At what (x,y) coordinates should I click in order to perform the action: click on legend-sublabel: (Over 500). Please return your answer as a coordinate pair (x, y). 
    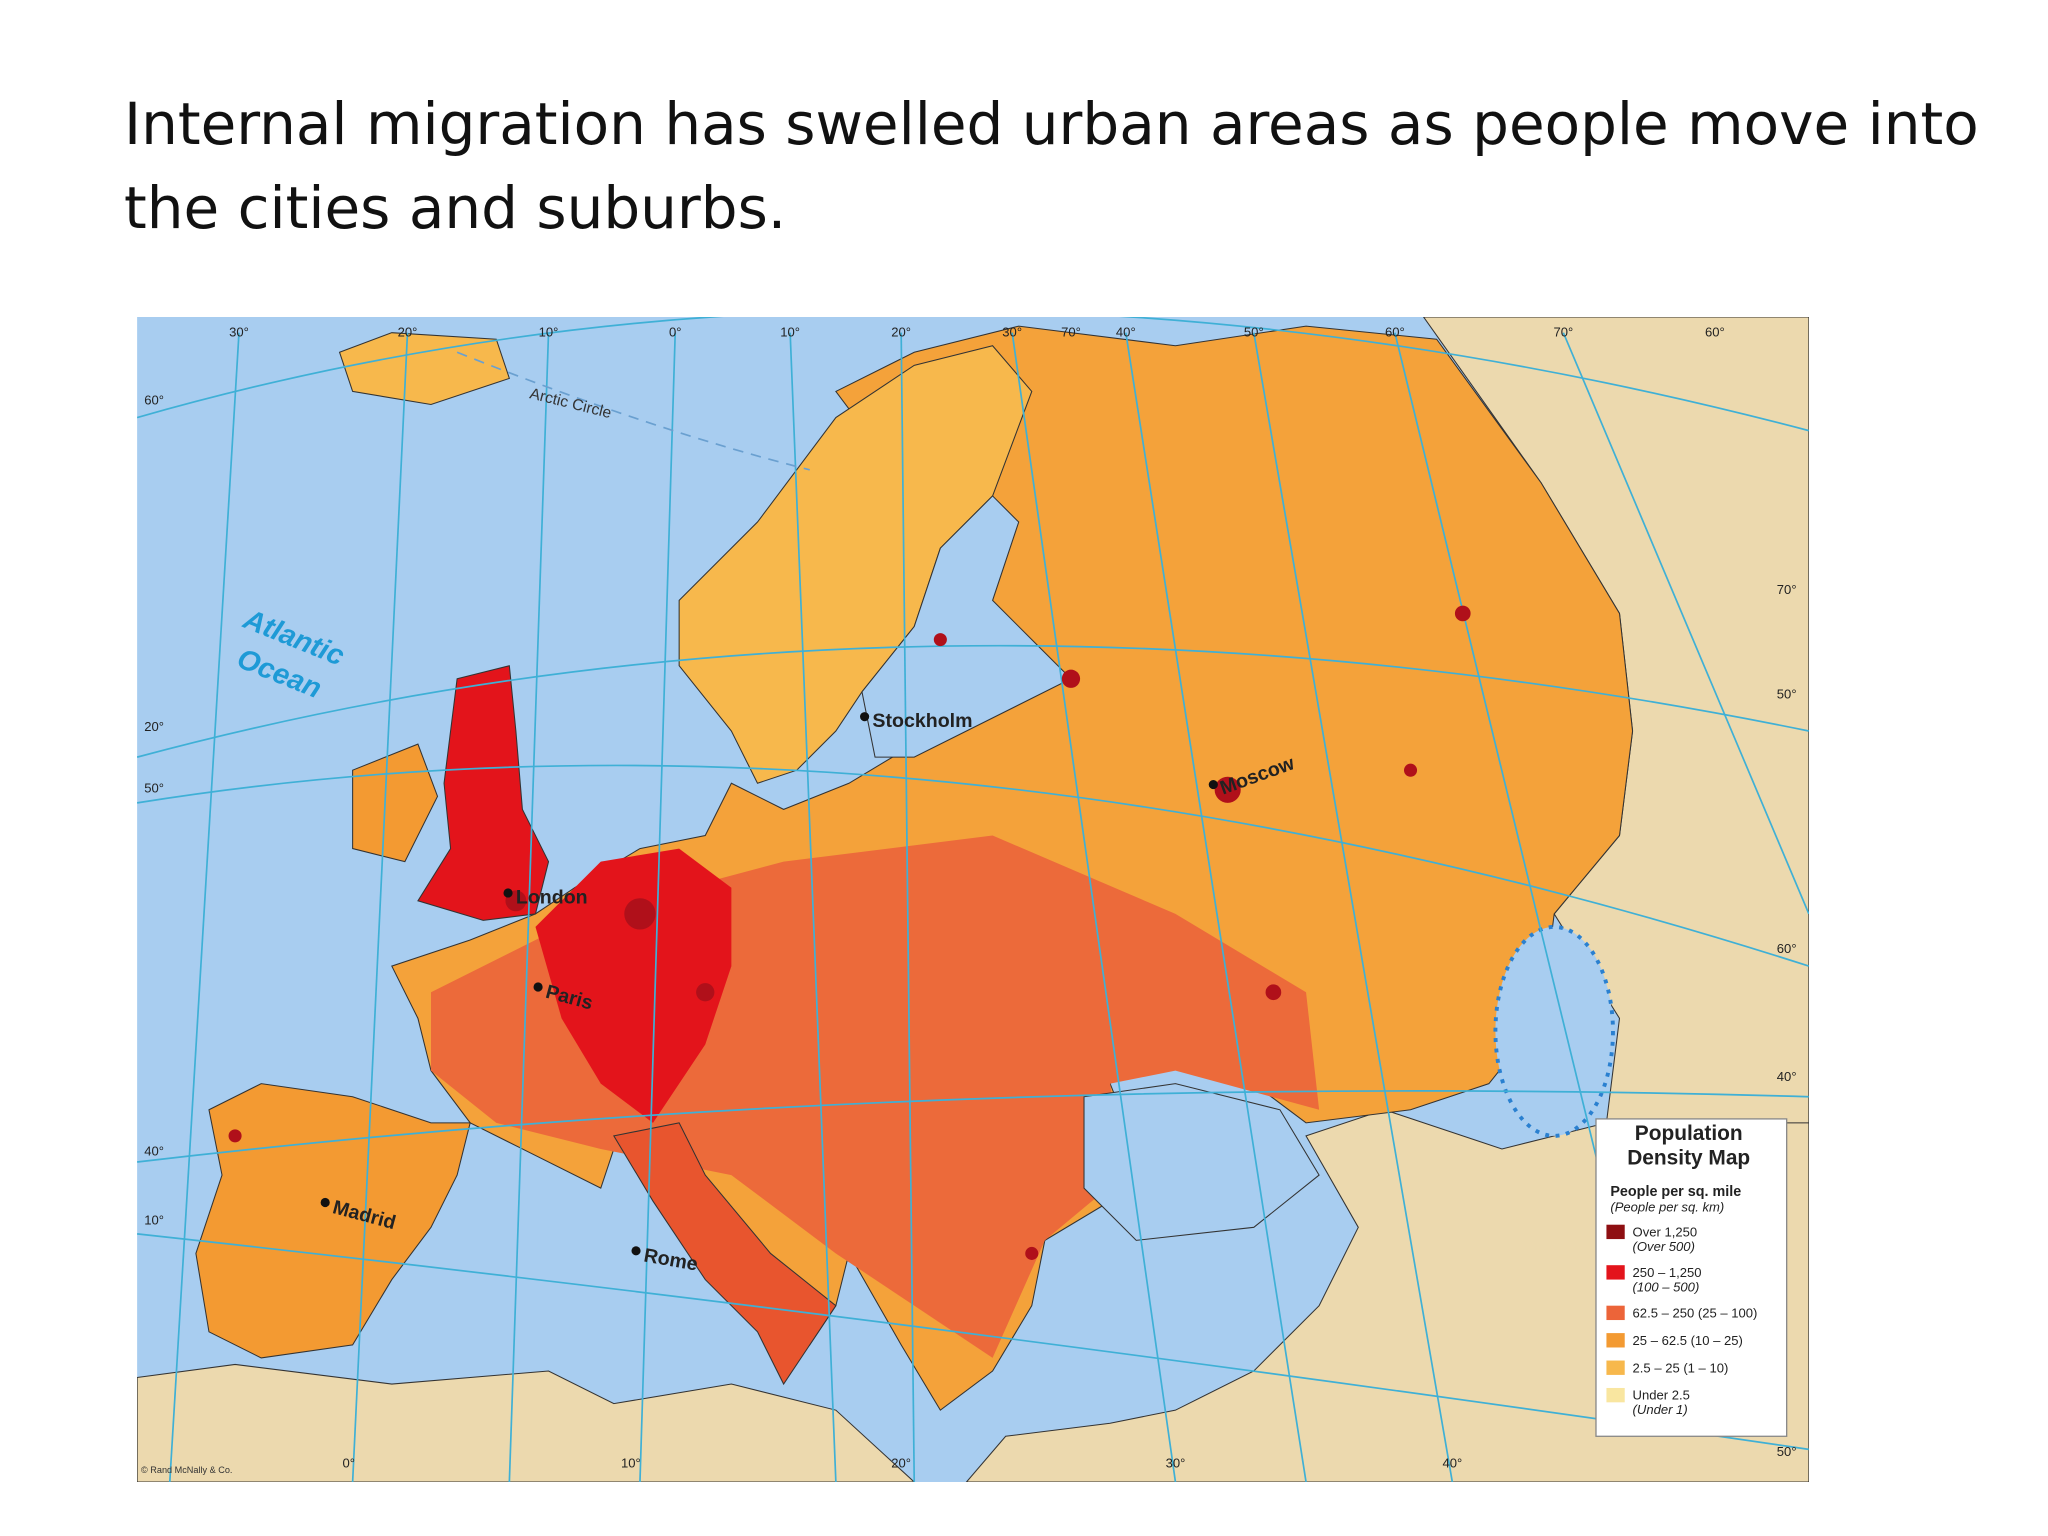
    Looking at the image, I should click on (1664, 1246).